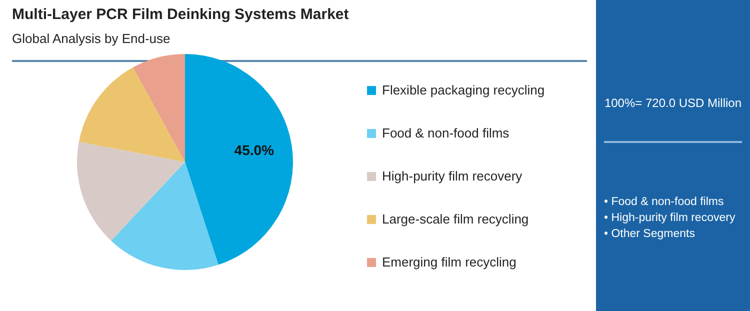 This screenshot has height=311, width=750. Describe the element at coordinates (463, 90) in the screenshot. I see `legend-label: Flexible packaging recycling` at that location.